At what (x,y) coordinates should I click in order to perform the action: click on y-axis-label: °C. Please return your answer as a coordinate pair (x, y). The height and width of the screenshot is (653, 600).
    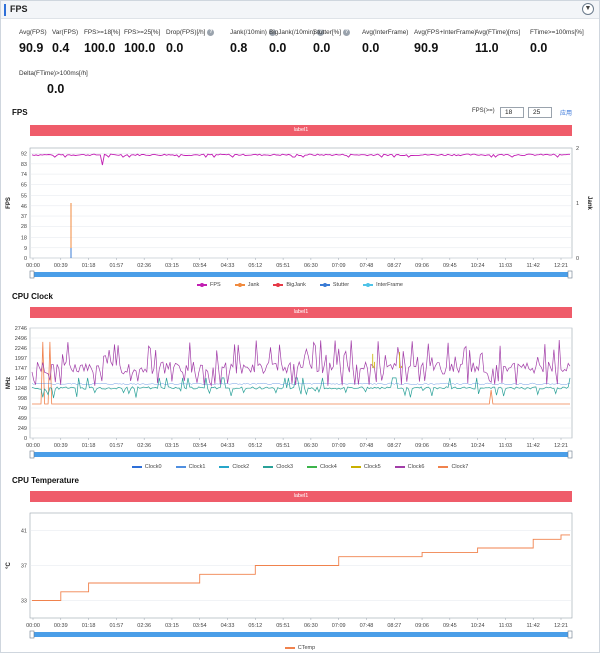
    Looking at the image, I should click on (9, 564).